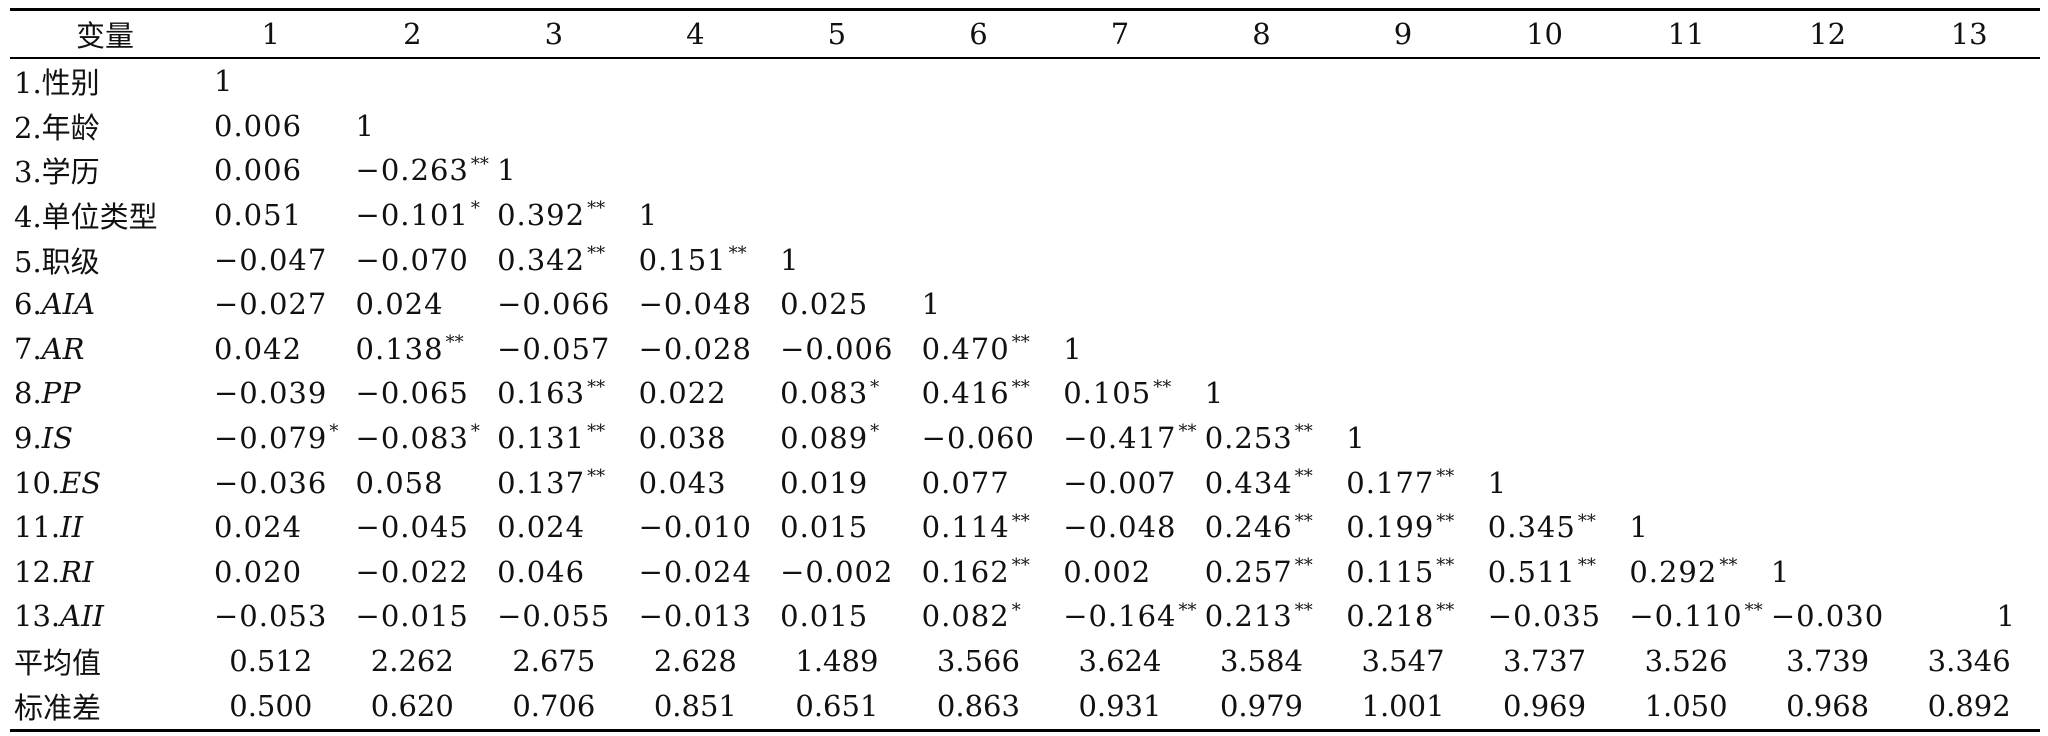 The image size is (2048, 736). I want to click on stat-value: 0.979, so click(1261, 706).